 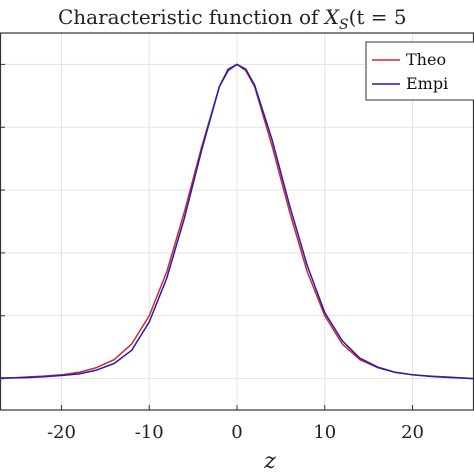 I want to click on chart-title-tail: (t = 5, so click(x=378, y=17).